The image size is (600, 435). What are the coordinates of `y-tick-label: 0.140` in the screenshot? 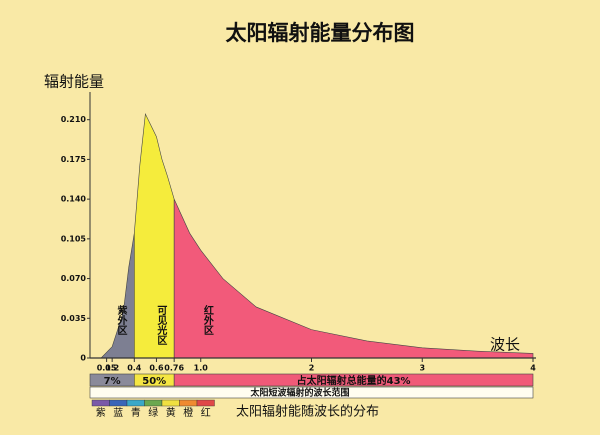 It's located at (74, 199).